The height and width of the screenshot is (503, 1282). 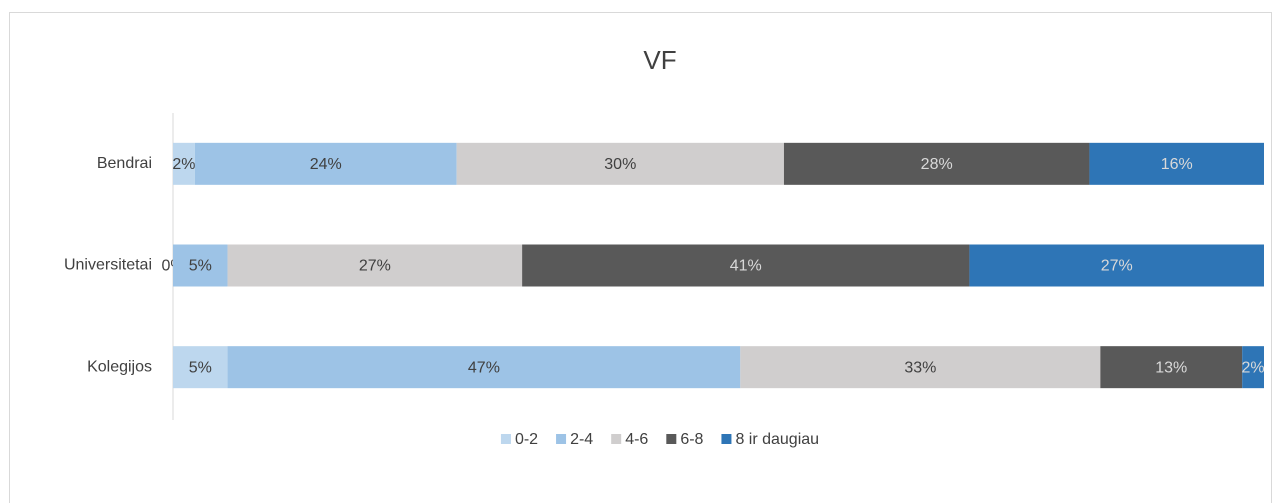 What do you see at coordinates (119, 366) in the screenshot?
I see `y-tick-label: Kolegijos` at bounding box center [119, 366].